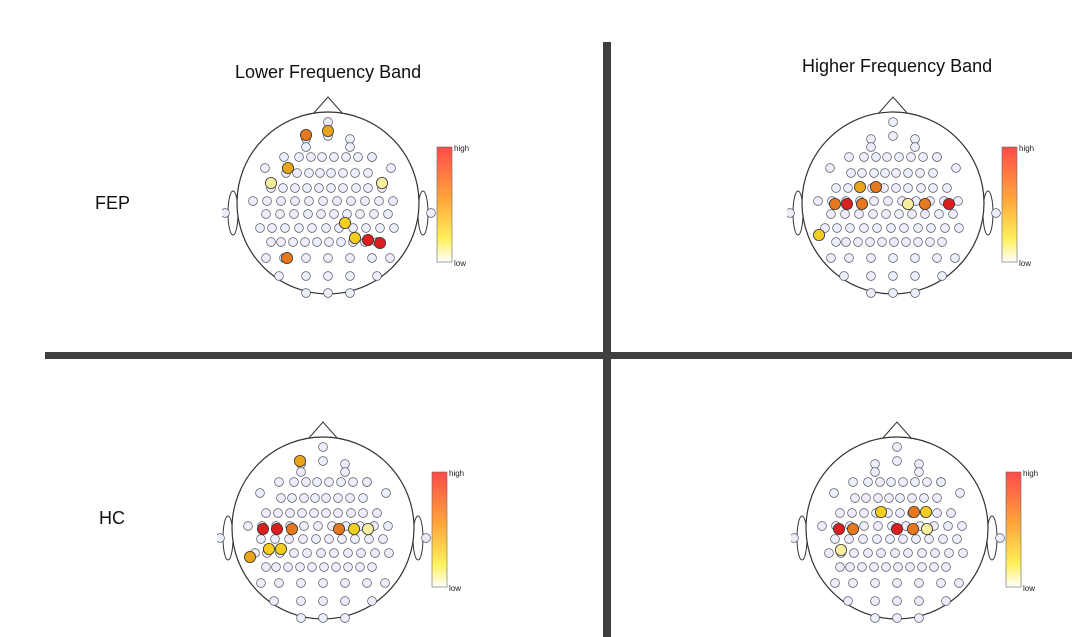 This screenshot has height=637, width=1072. Describe the element at coordinates (381, 183) in the screenshot. I see `electrode-highlight-fc6` at that location.